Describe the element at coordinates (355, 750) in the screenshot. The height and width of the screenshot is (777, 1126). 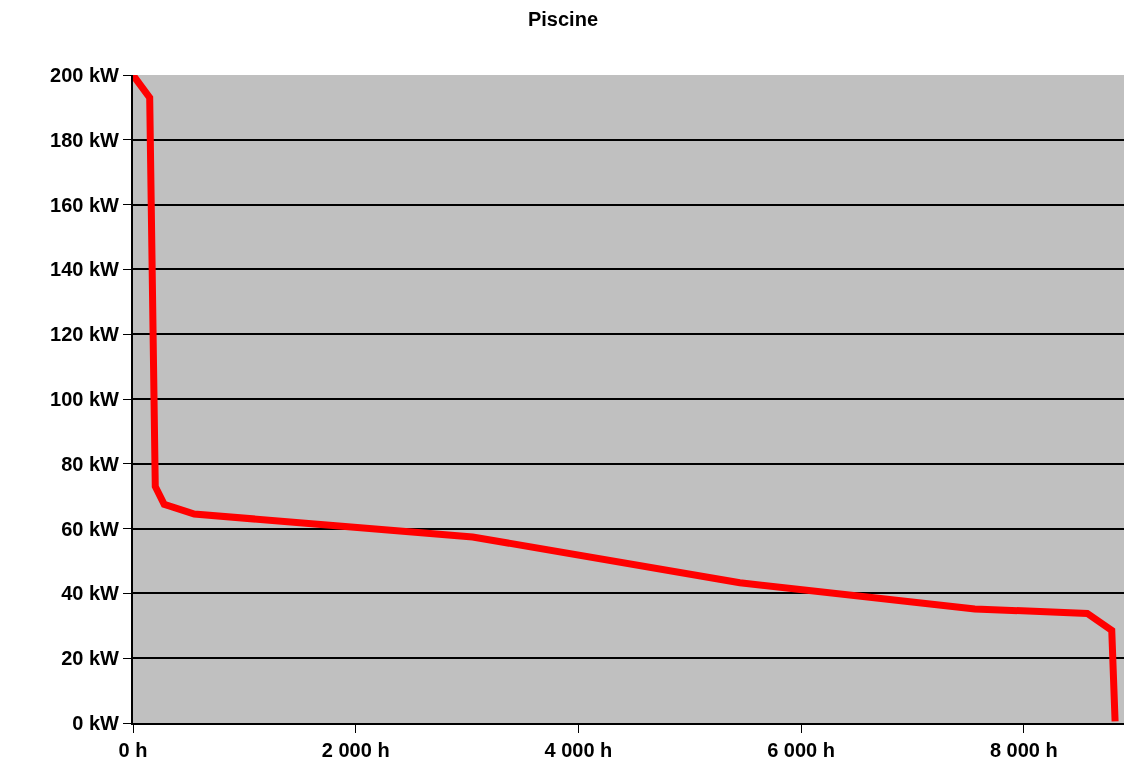
I see `x-tick-label: 2 000 h` at that location.